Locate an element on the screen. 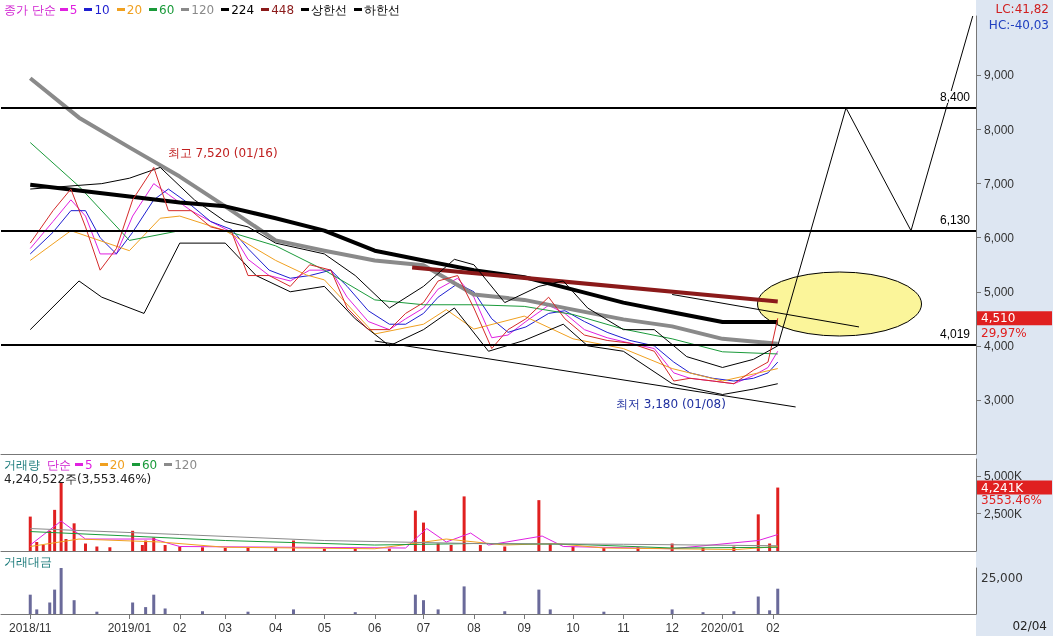  x-tick-label: 06 is located at coordinates (375, 628).